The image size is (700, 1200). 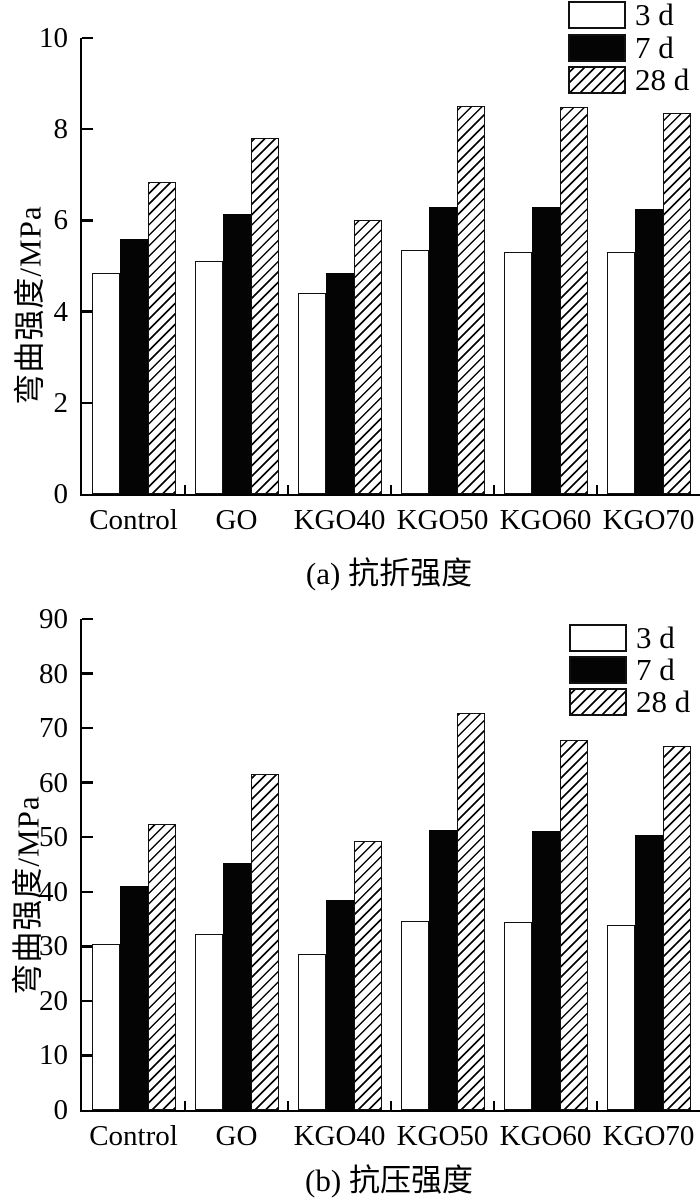 I want to click on chart-caption: (a) 抗折强度, so click(x=389, y=570).